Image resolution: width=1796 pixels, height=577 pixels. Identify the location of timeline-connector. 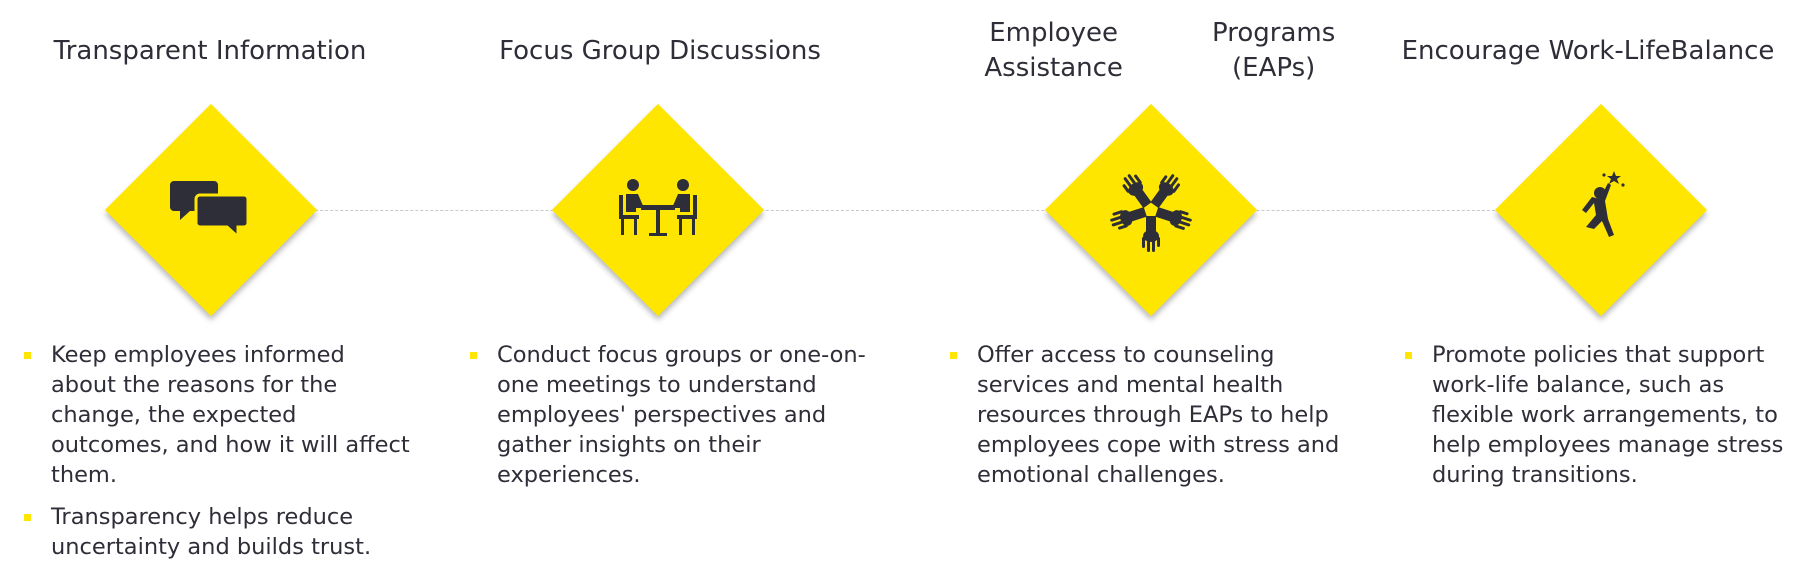
(900, 210).